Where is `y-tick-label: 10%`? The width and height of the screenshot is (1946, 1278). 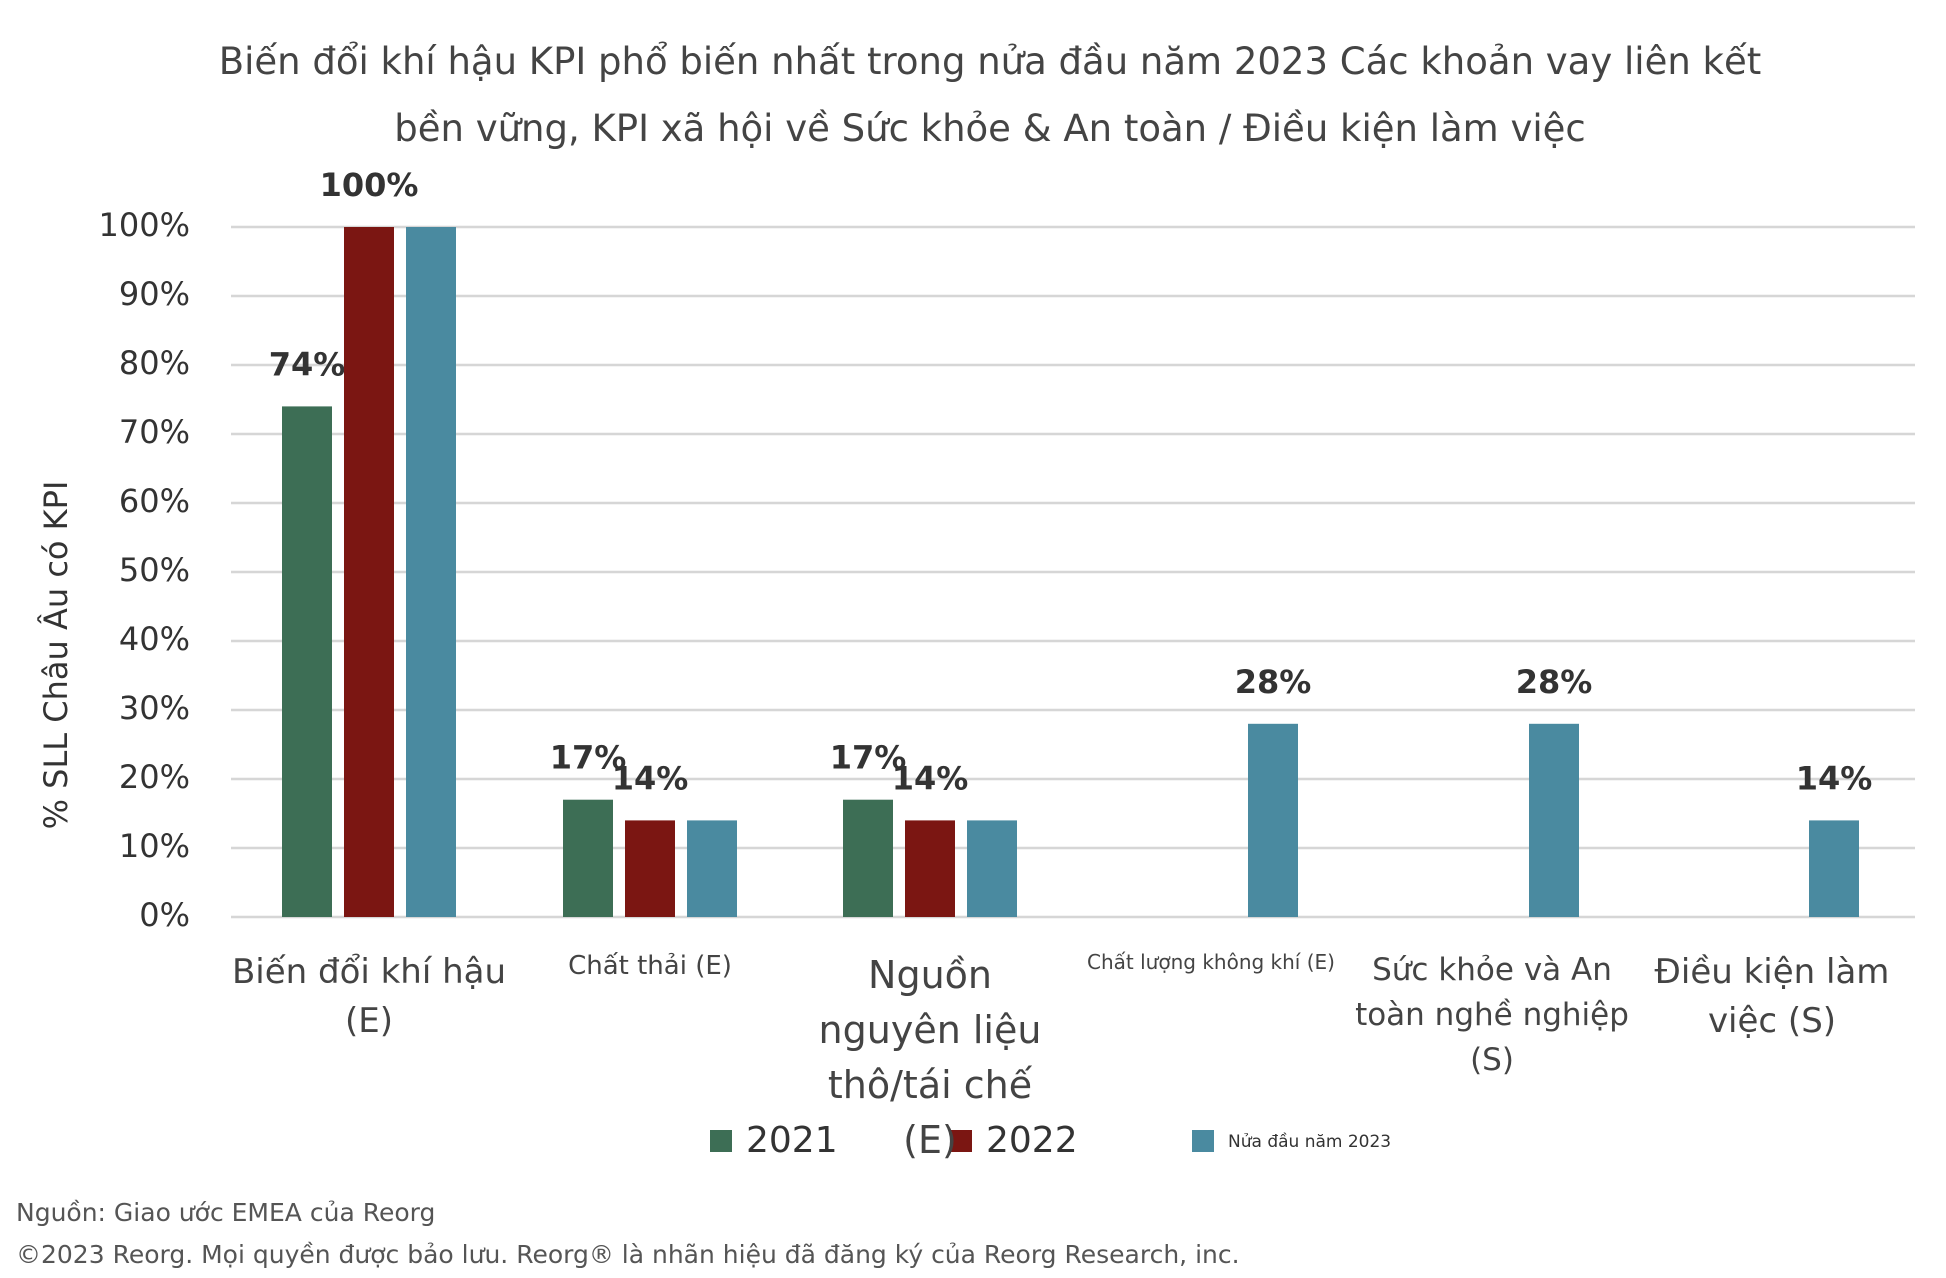 y-tick-label: 10% is located at coordinates (154, 846).